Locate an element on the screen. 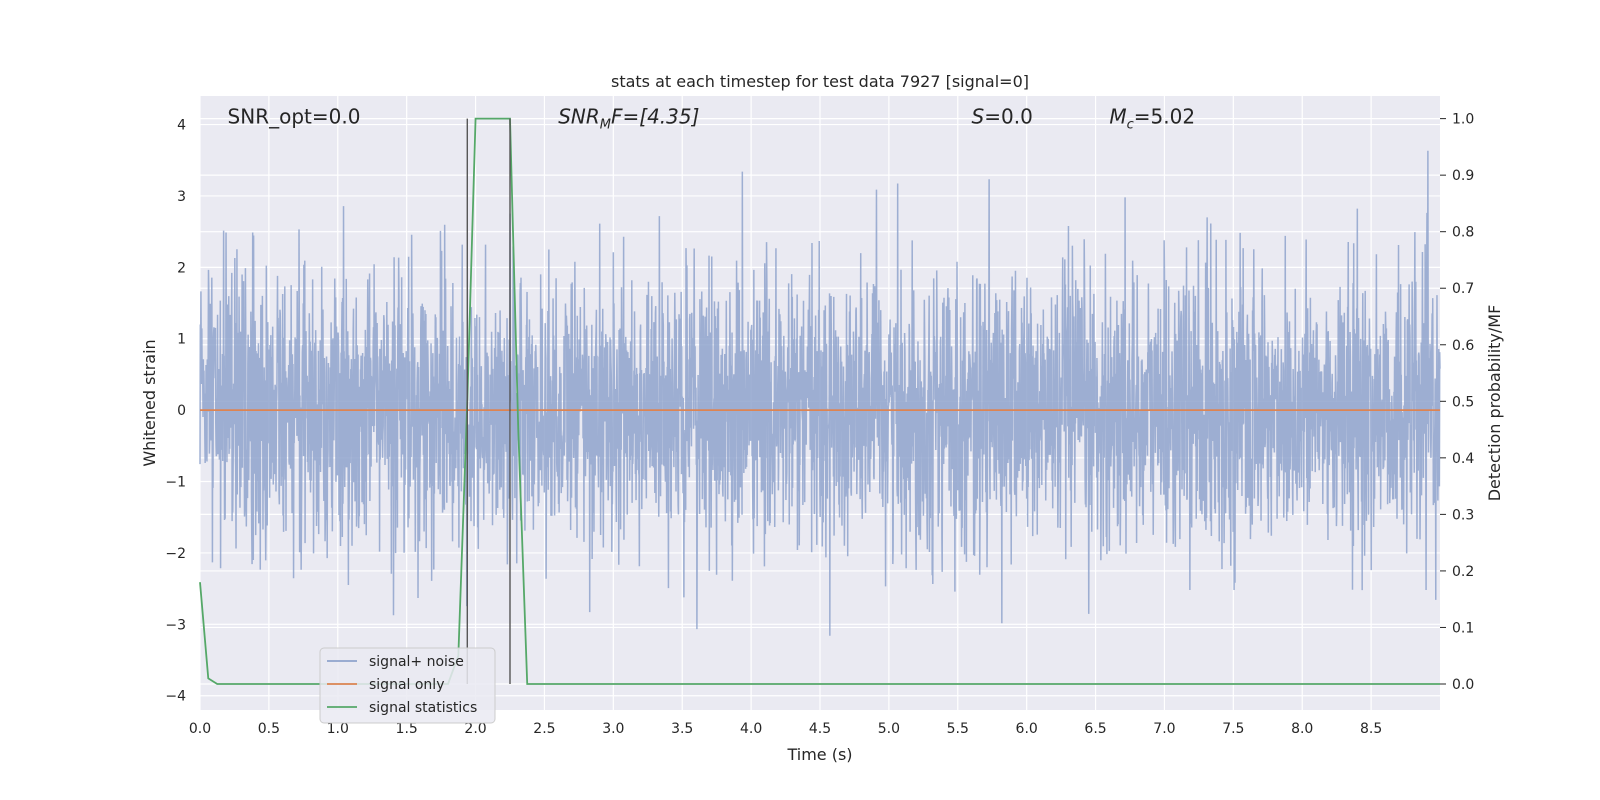 This screenshot has width=1600, height=800. y2-tick-label: 0.3 is located at coordinates (1463, 515).